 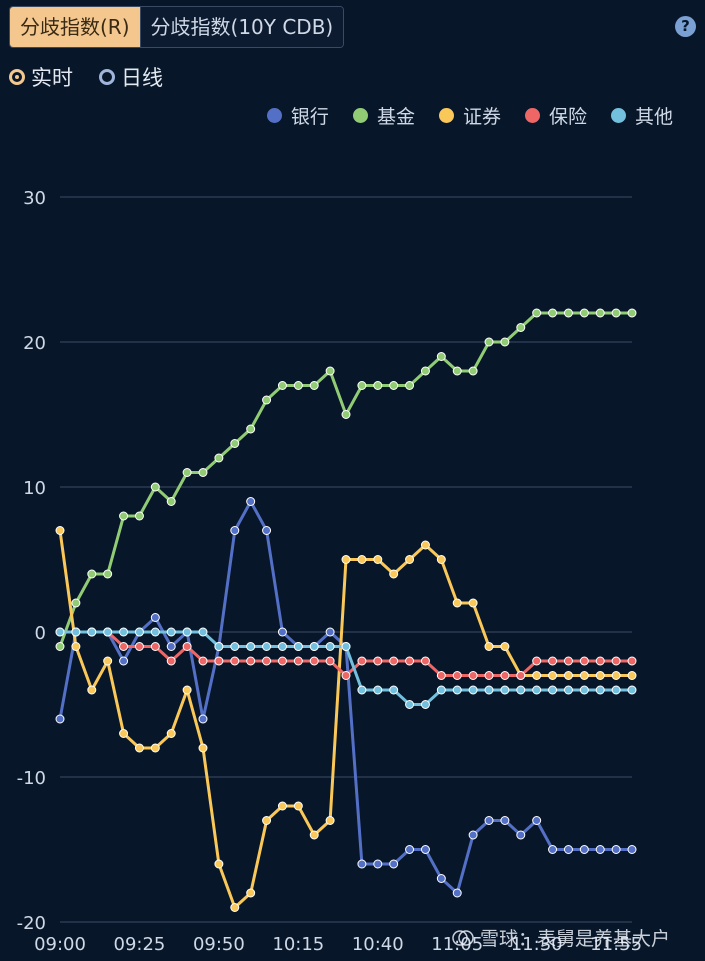 What do you see at coordinates (297, 115) in the screenshot?
I see `legend-item-bank: 银行` at bounding box center [297, 115].